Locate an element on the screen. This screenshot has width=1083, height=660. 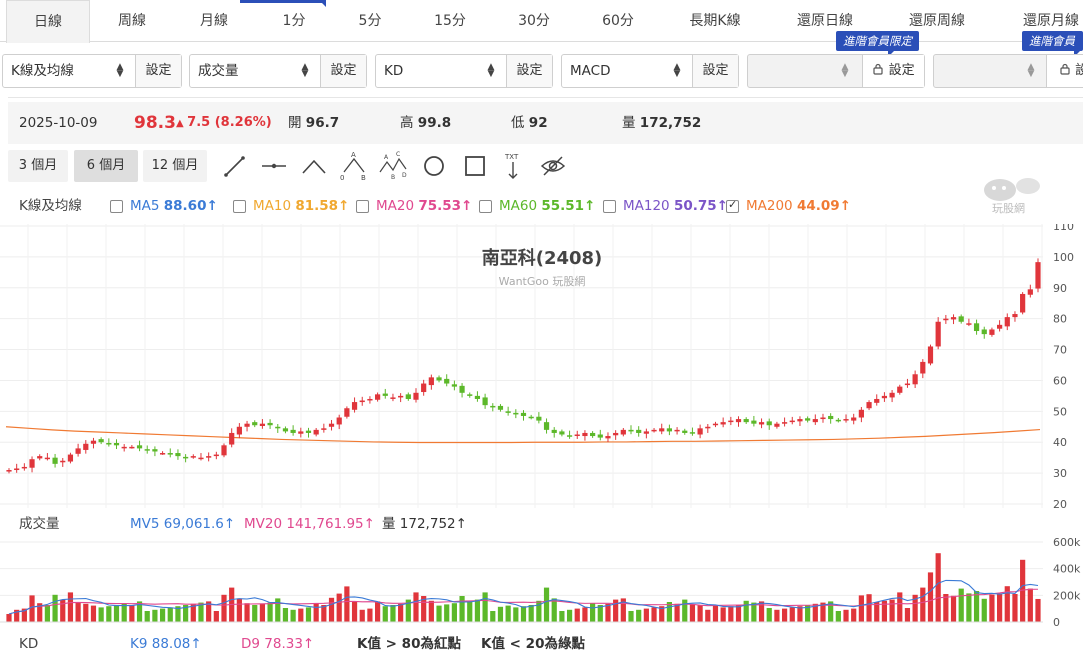
circle-tool-icon is located at coordinates (434, 166).